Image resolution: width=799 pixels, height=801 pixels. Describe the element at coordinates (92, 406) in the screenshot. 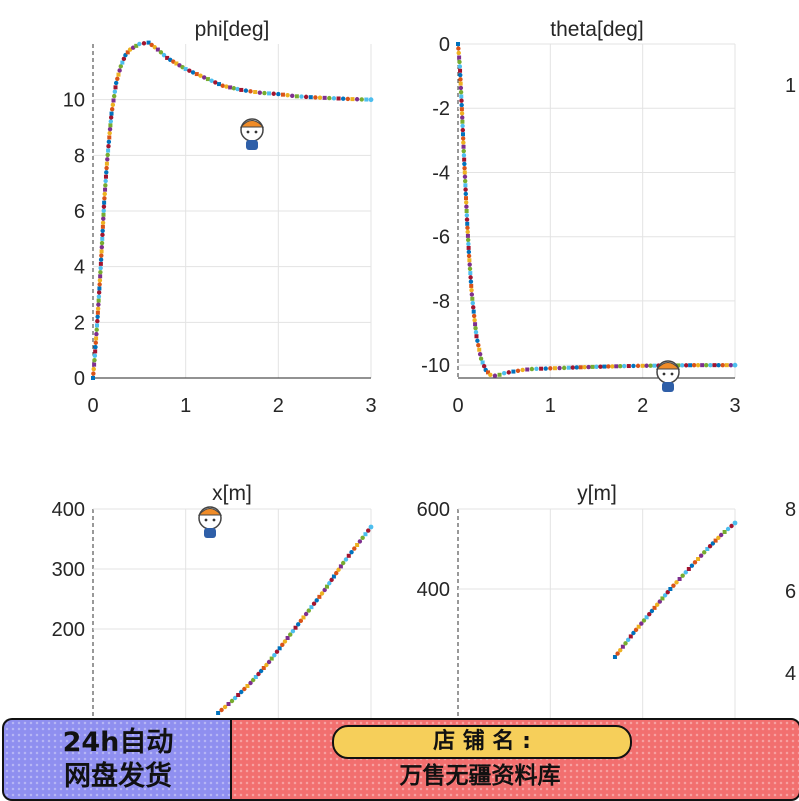

I see `x-tick-label: 0` at that location.